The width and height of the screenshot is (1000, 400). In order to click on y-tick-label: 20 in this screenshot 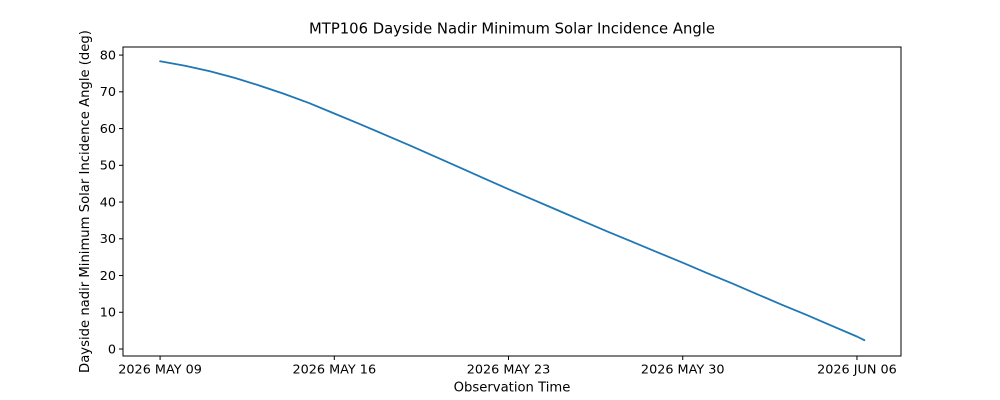, I will do `click(108, 276)`.